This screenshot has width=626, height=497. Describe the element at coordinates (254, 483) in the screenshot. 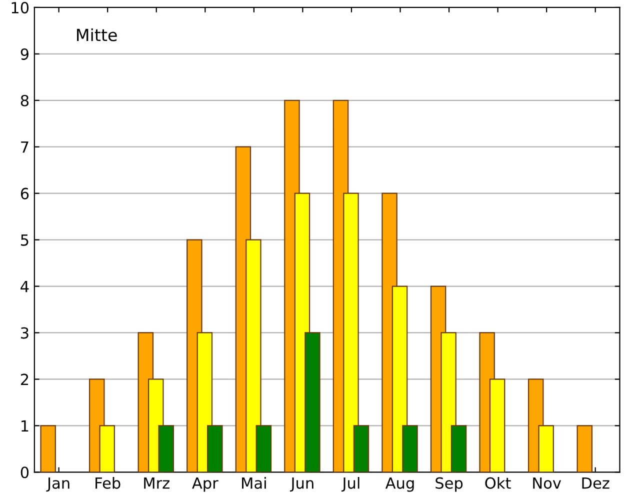

I see `x-tick-label: Mai` at that location.